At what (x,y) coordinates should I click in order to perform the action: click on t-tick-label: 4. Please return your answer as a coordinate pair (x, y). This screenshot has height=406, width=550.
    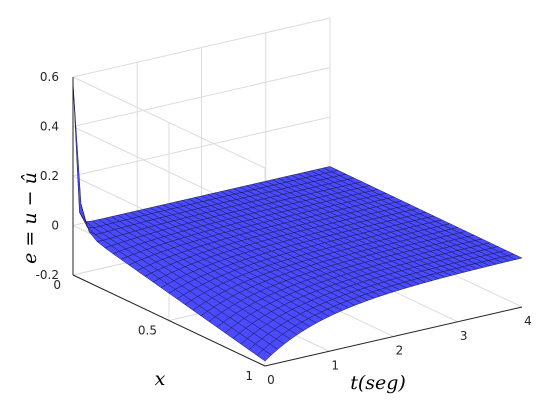
    Looking at the image, I should click on (528, 321).